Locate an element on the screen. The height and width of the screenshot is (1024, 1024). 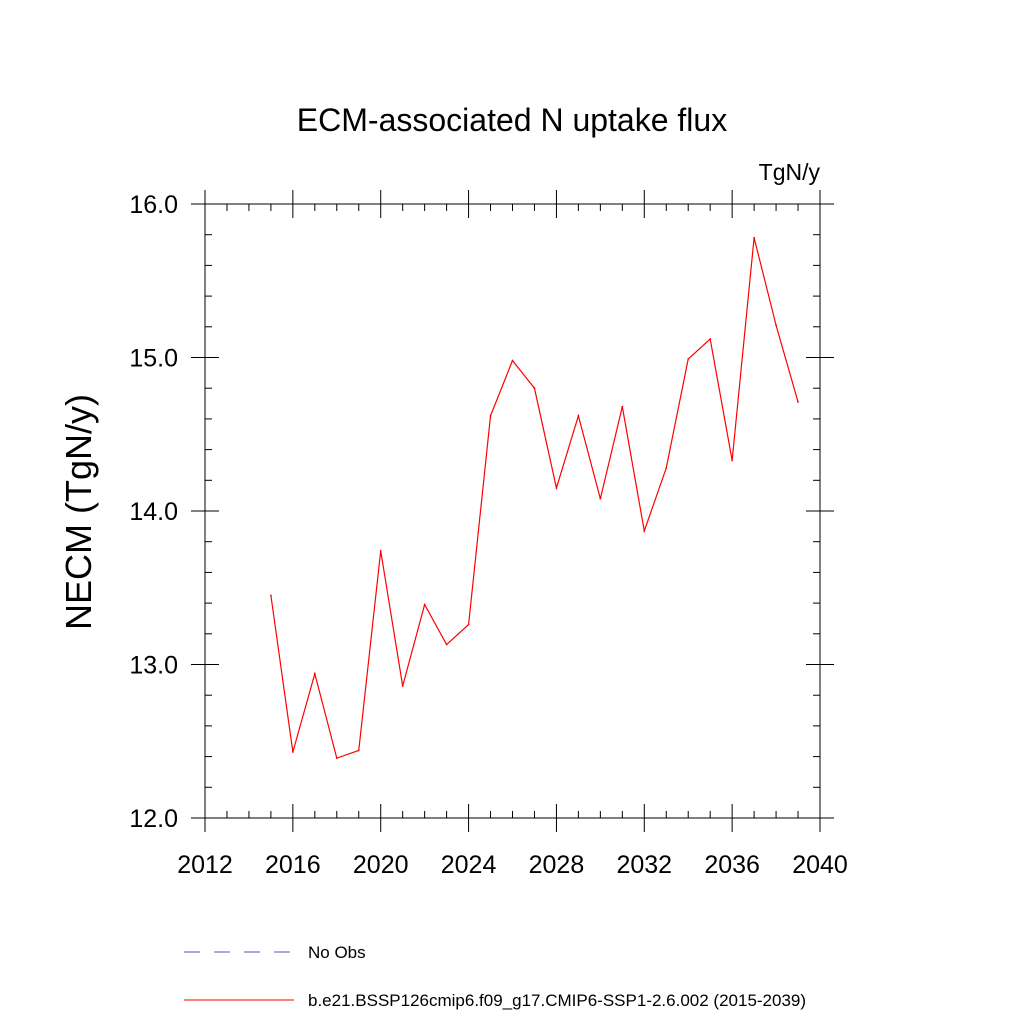
y-tick-label: 14.0 is located at coordinates (153, 512).